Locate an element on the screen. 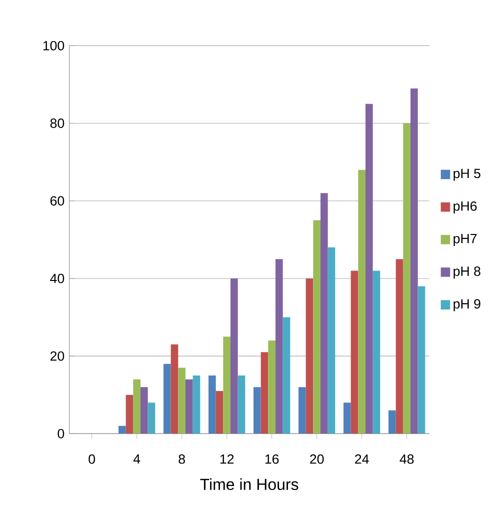  x-tick-label: 16 is located at coordinates (272, 459).